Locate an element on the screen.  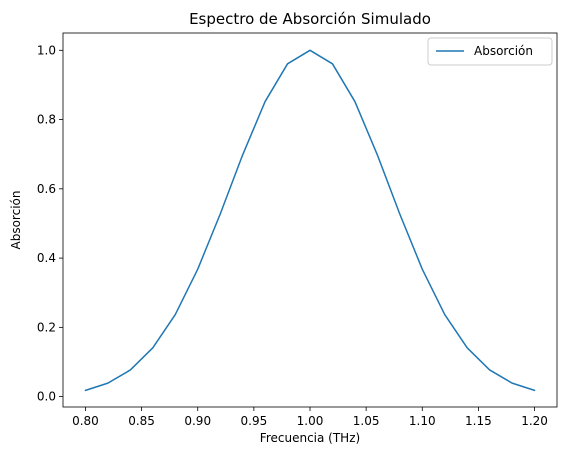
y-tick-label: 0.8 is located at coordinates (46, 120).